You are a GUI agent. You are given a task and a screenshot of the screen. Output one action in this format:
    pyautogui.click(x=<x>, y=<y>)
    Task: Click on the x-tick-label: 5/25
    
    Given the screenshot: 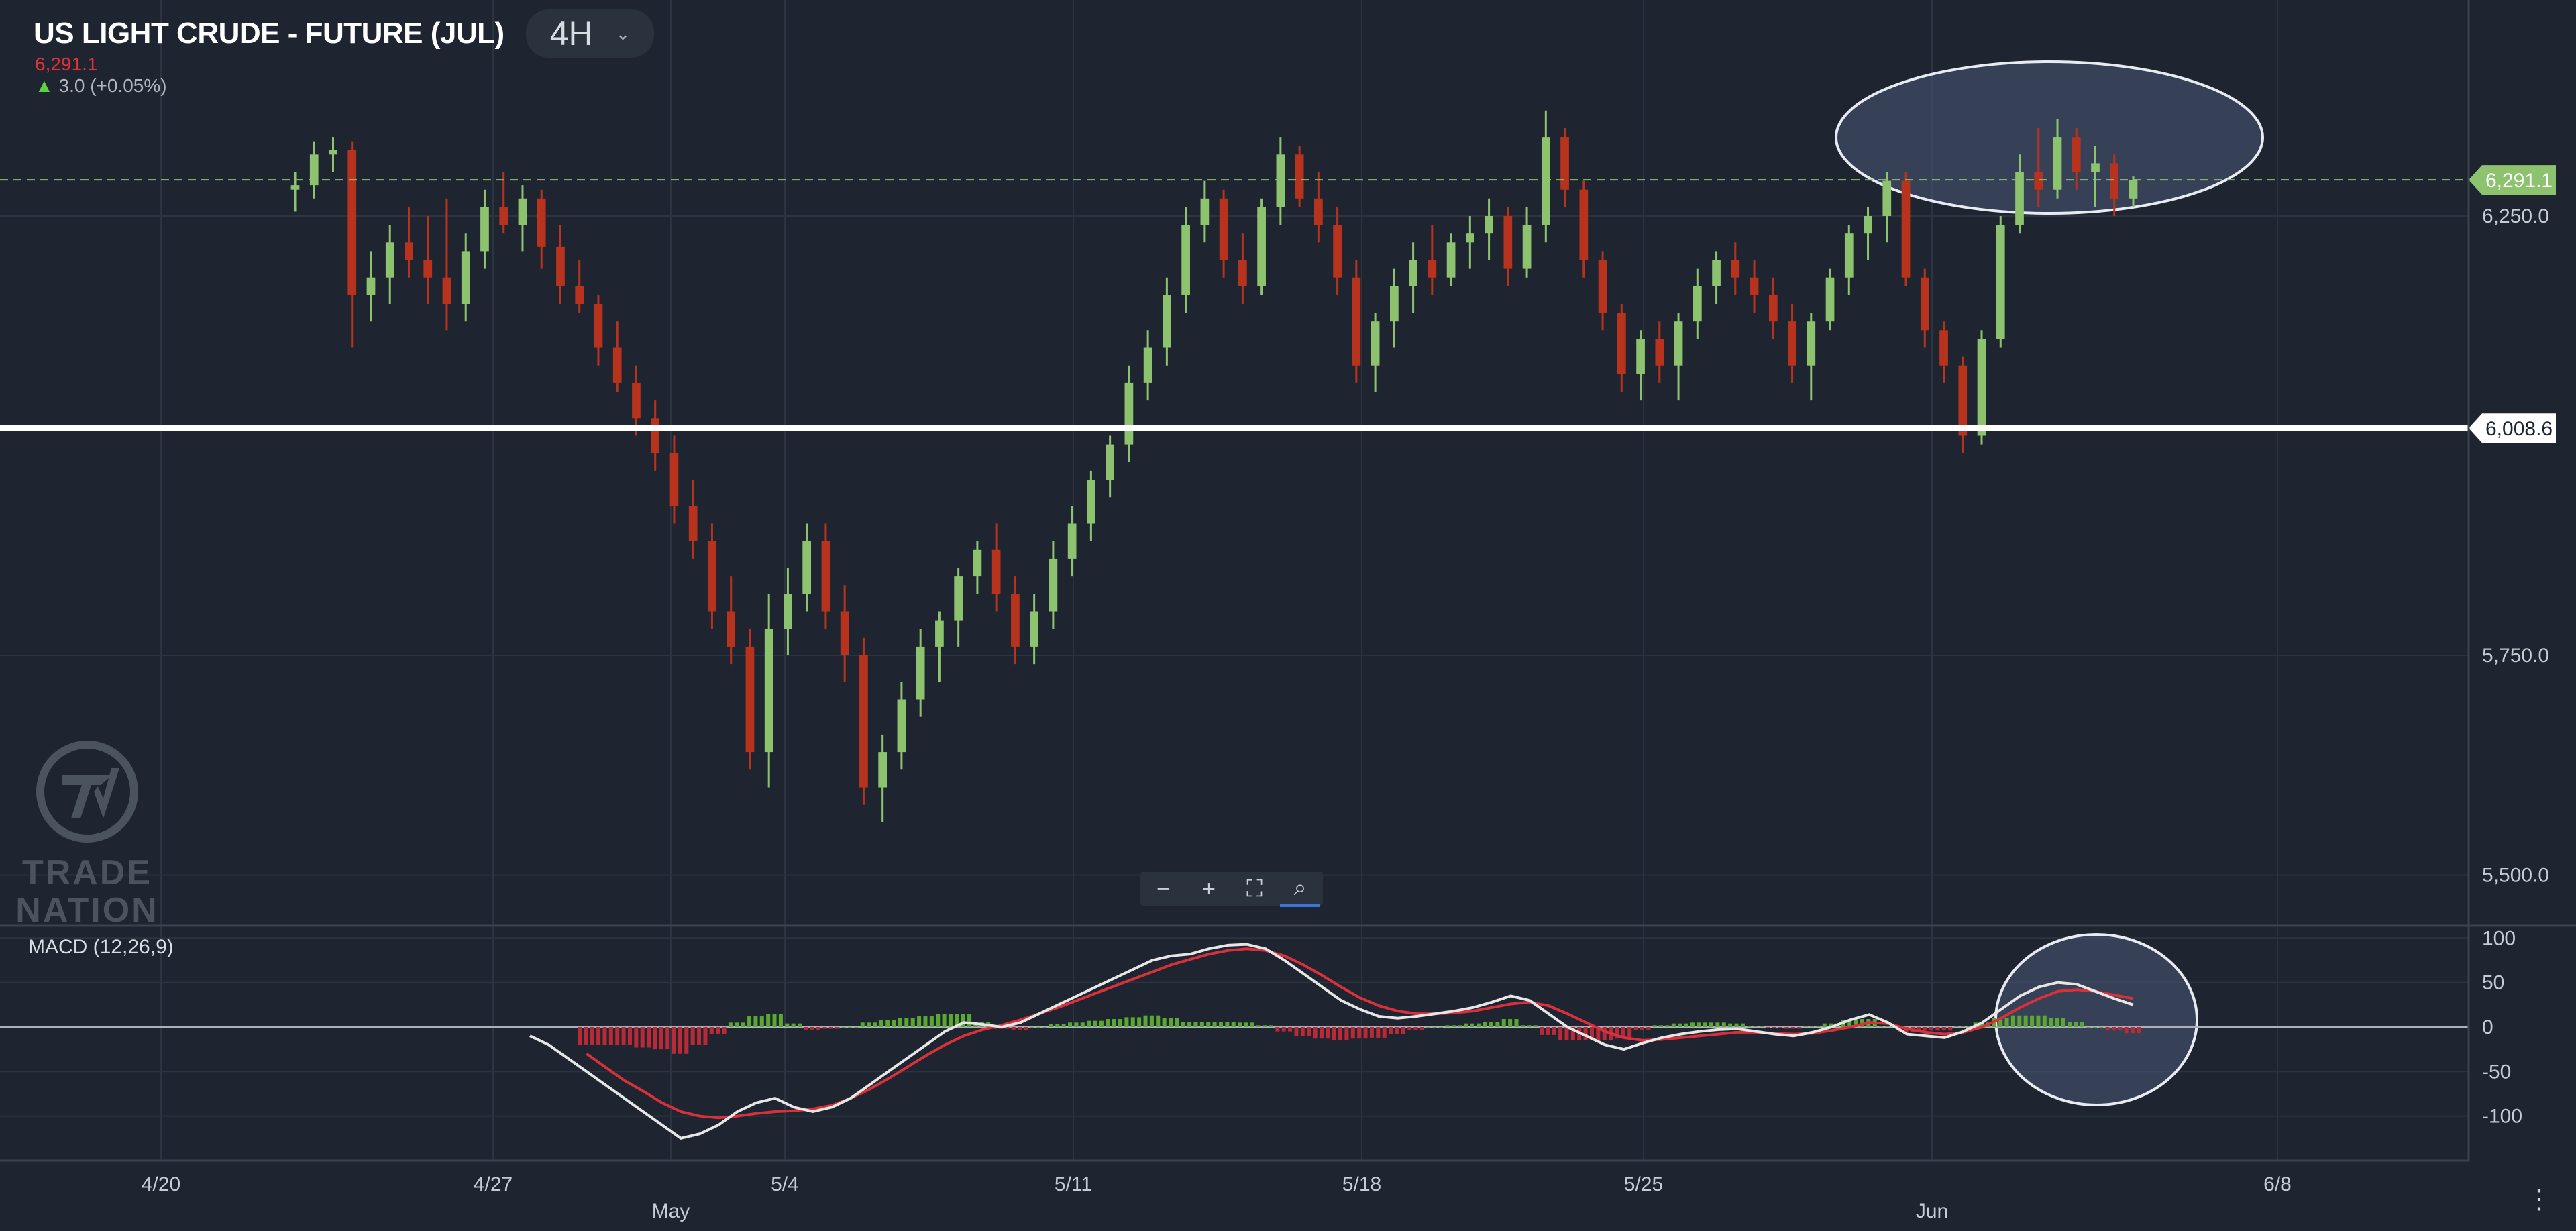 What is the action you would take?
    pyautogui.click(x=1643, y=1184)
    